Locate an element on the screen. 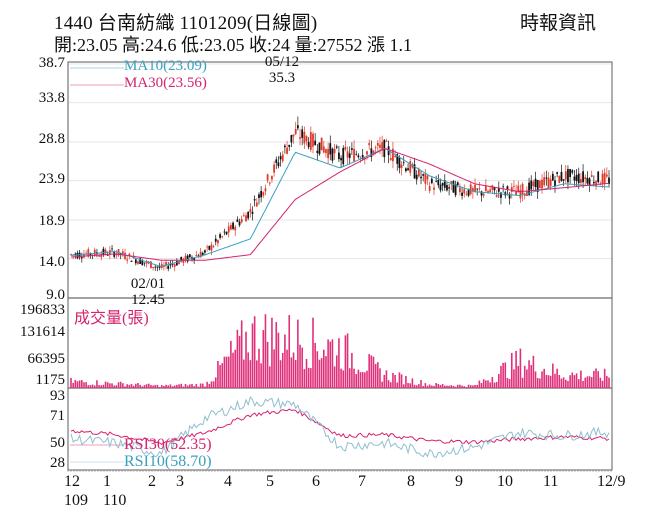  high-value-annotation: 35.3 is located at coordinates (282, 78).